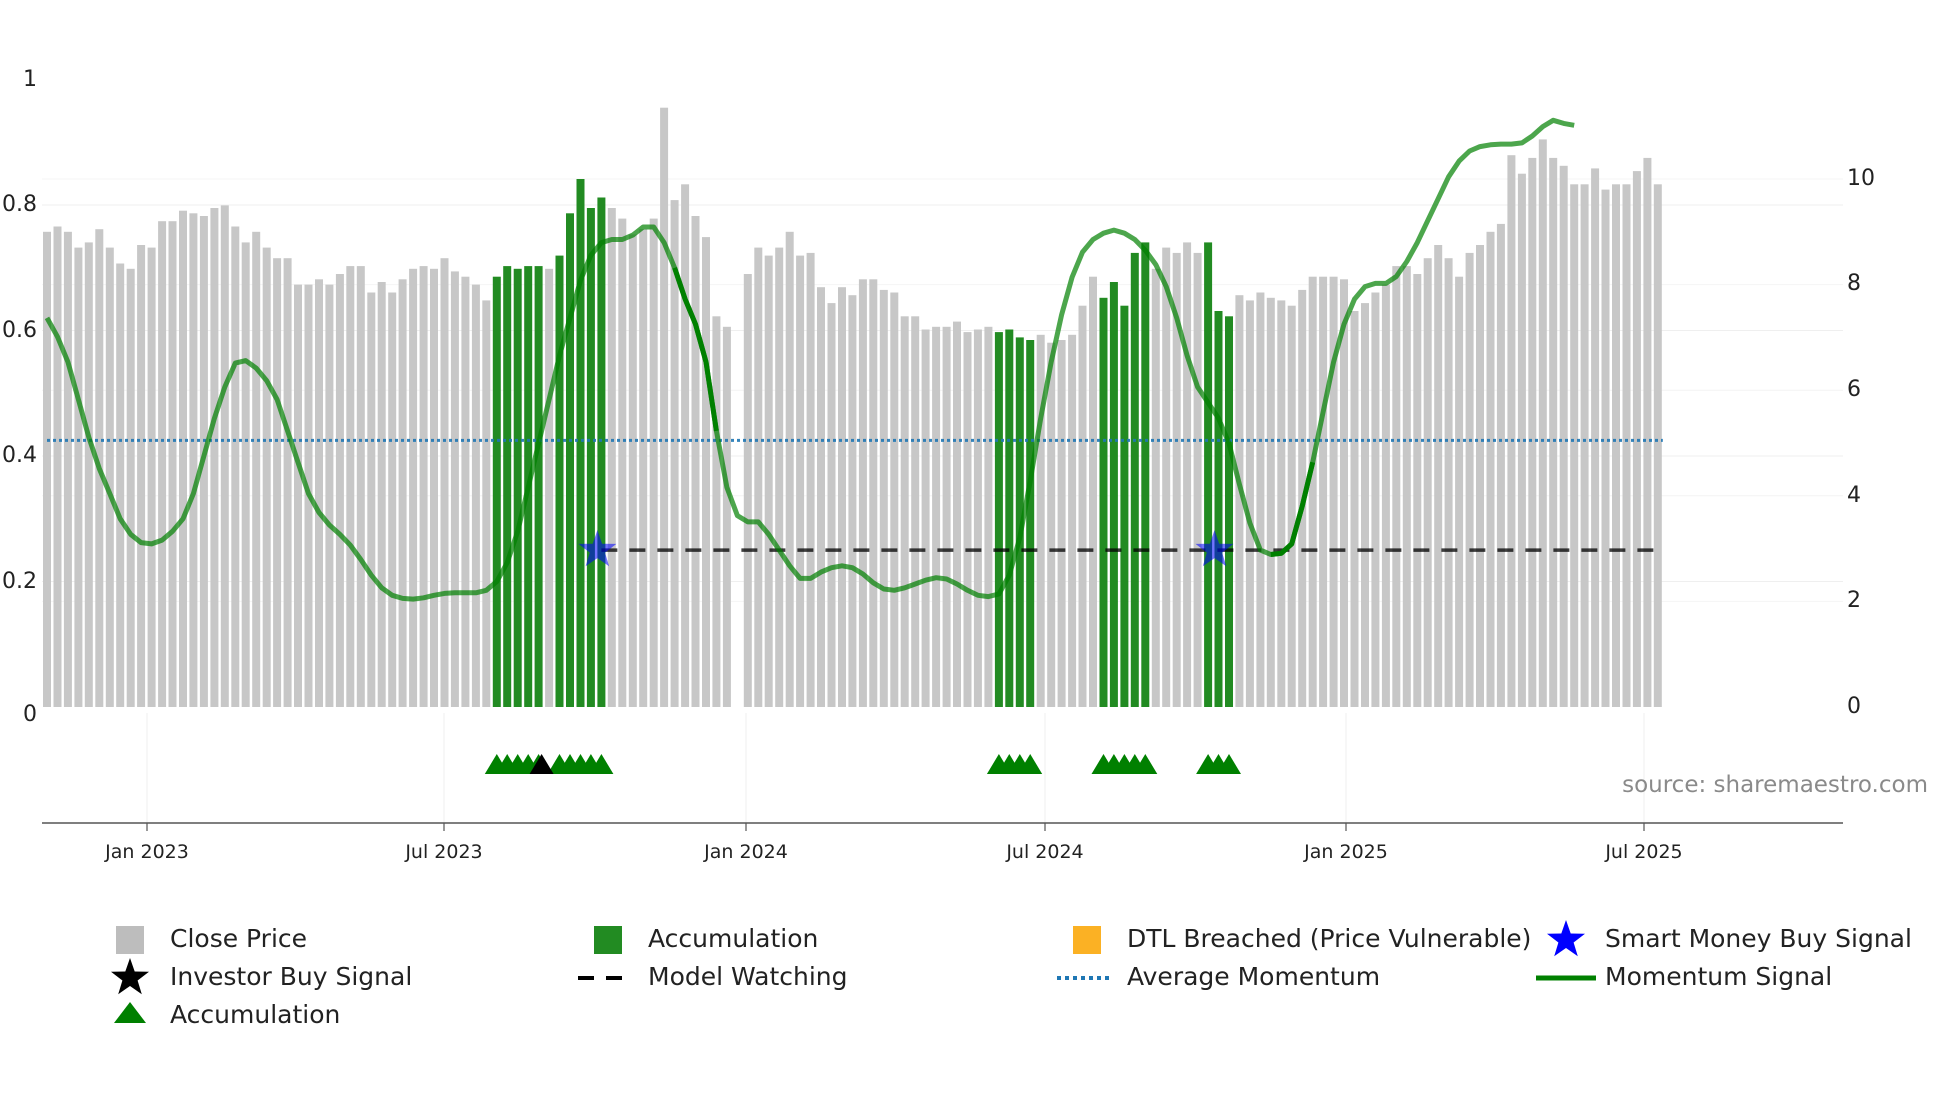 The image size is (1960, 1102). Describe the element at coordinates (146, 852) in the screenshot. I see `x-tick-label: Jan 2023` at that location.